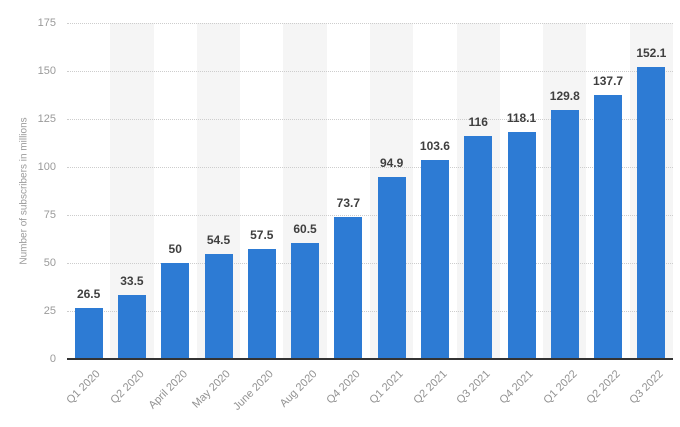  Describe the element at coordinates (298, 389) in the screenshot. I see `x-tick-label: Aug 2020` at that location.